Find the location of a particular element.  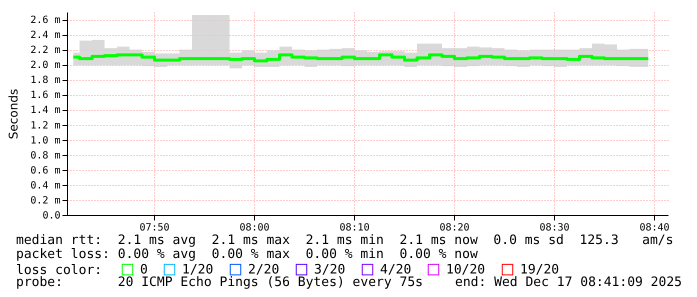

y-tick-label: 2.2 m is located at coordinates (45, 50).